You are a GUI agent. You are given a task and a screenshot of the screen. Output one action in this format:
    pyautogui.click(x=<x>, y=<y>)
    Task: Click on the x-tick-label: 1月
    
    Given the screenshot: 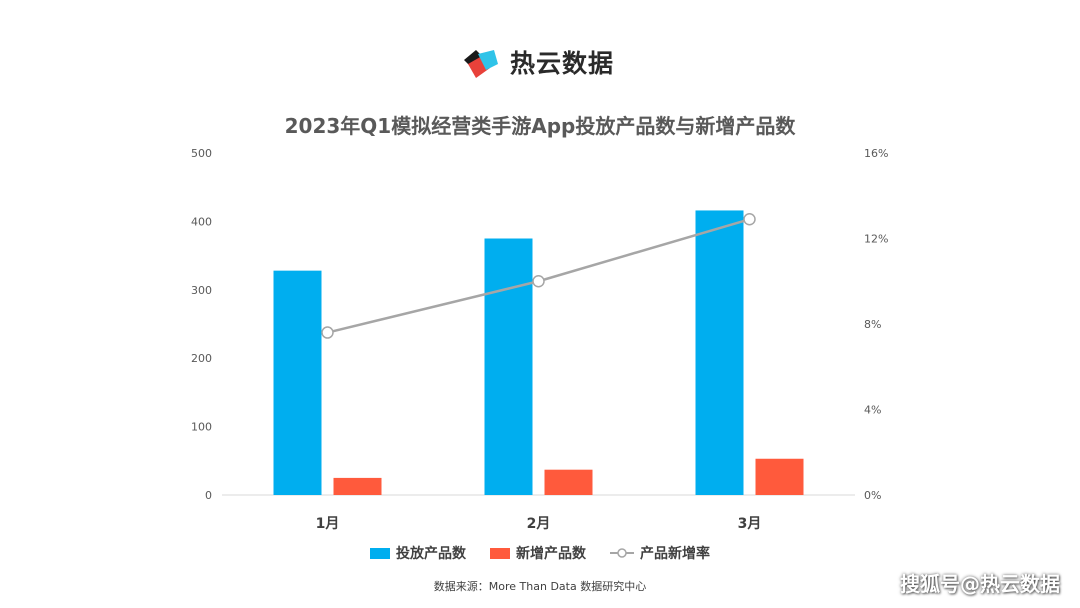 What is the action you would take?
    pyautogui.click(x=328, y=524)
    